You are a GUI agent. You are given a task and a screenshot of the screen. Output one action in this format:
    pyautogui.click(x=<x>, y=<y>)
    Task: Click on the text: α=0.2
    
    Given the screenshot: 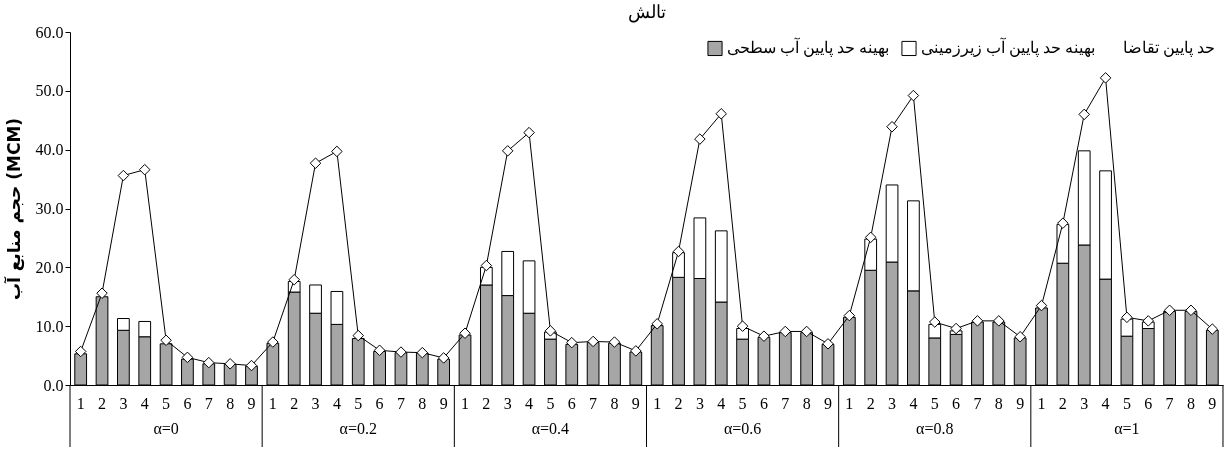 What is the action you would take?
    pyautogui.click(x=358, y=428)
    